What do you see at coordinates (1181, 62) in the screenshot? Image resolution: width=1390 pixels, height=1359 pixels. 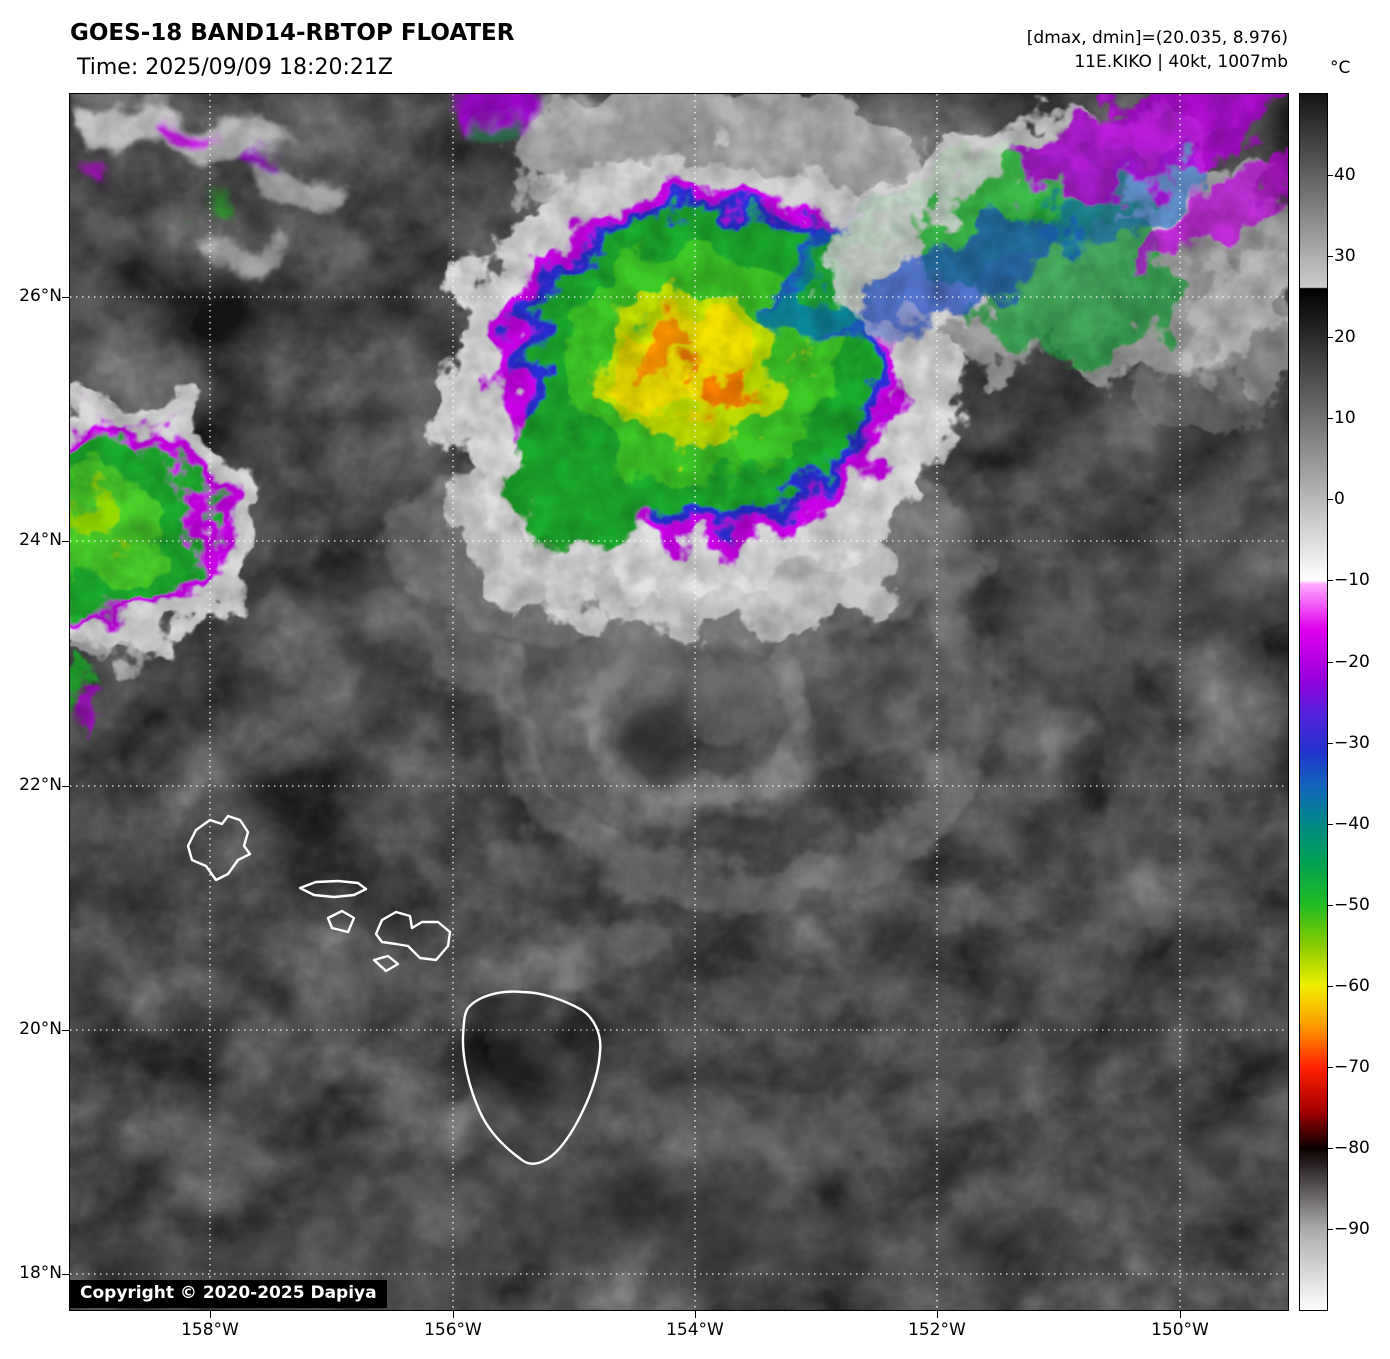 I see `storm-info: 11E.KIKO | 40kt, 1007mb` at bounding box center [1181, 62].